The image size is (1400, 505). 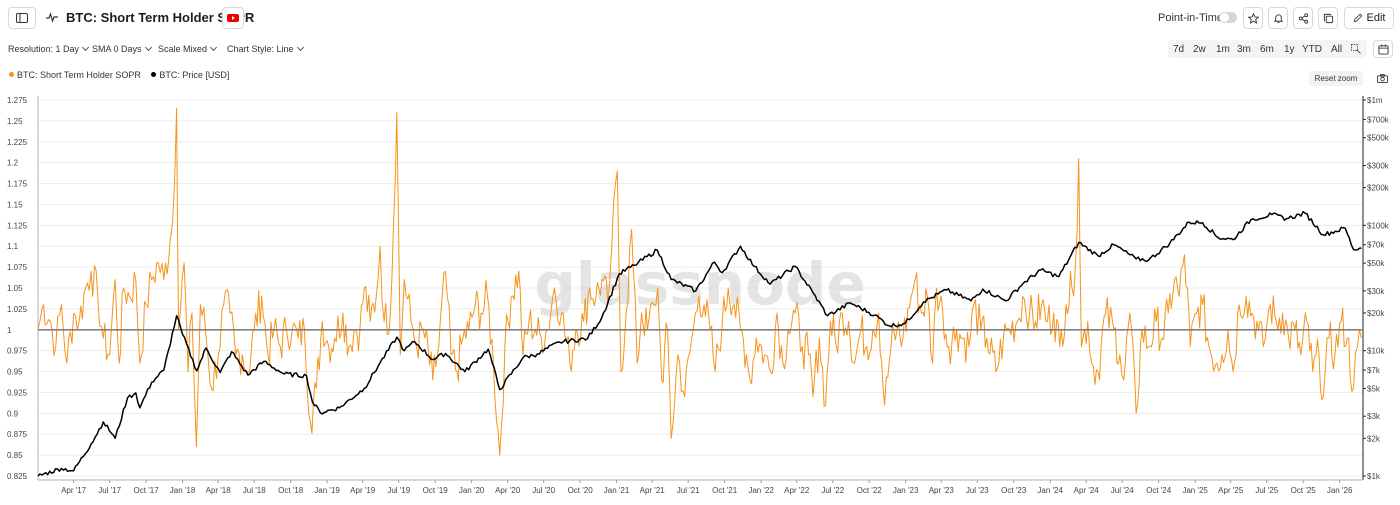 I want to click on range-7d: 7d, so click(x=1179, y=49).